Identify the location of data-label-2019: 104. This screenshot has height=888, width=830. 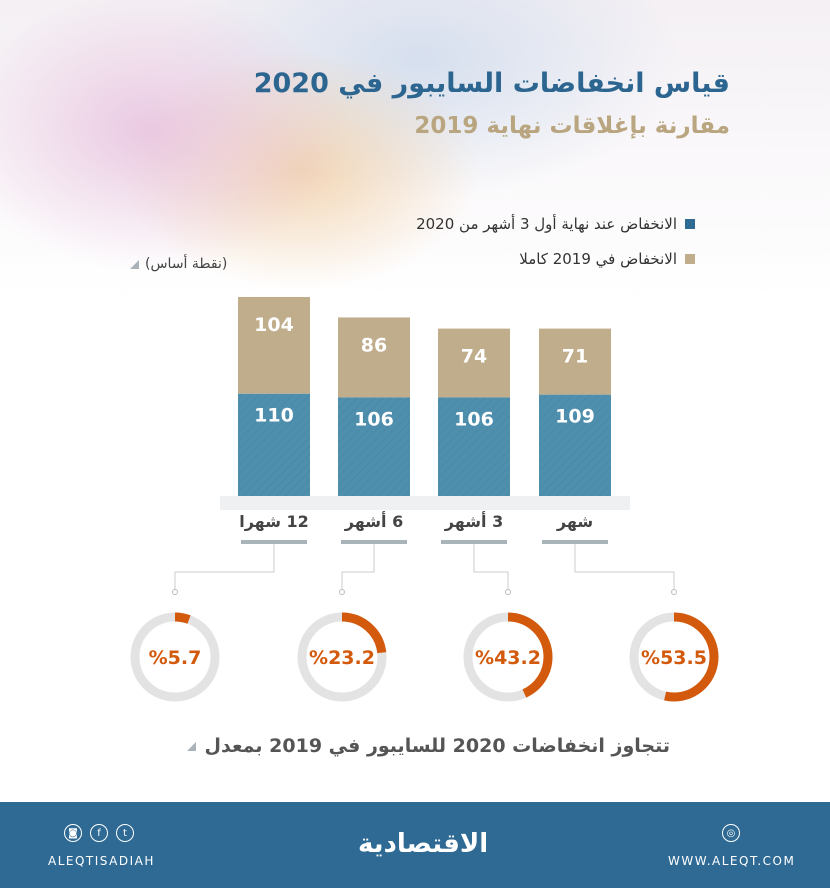
(274, 325).